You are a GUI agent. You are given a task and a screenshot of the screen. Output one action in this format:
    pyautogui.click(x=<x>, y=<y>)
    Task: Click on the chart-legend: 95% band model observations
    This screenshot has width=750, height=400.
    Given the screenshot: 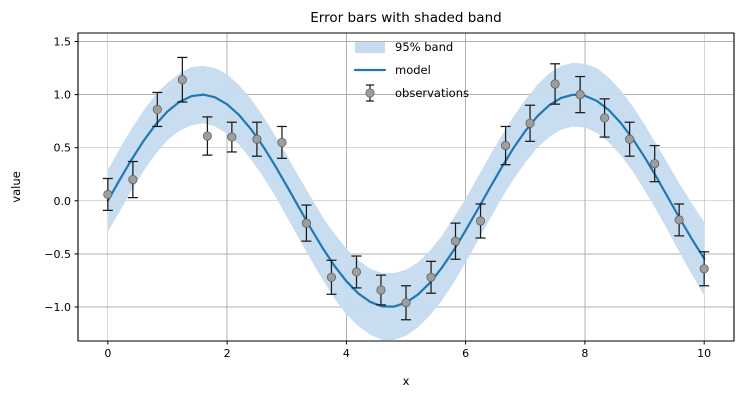 What is the action you would take?
    pyautogui.click(x=411, y=71)
    